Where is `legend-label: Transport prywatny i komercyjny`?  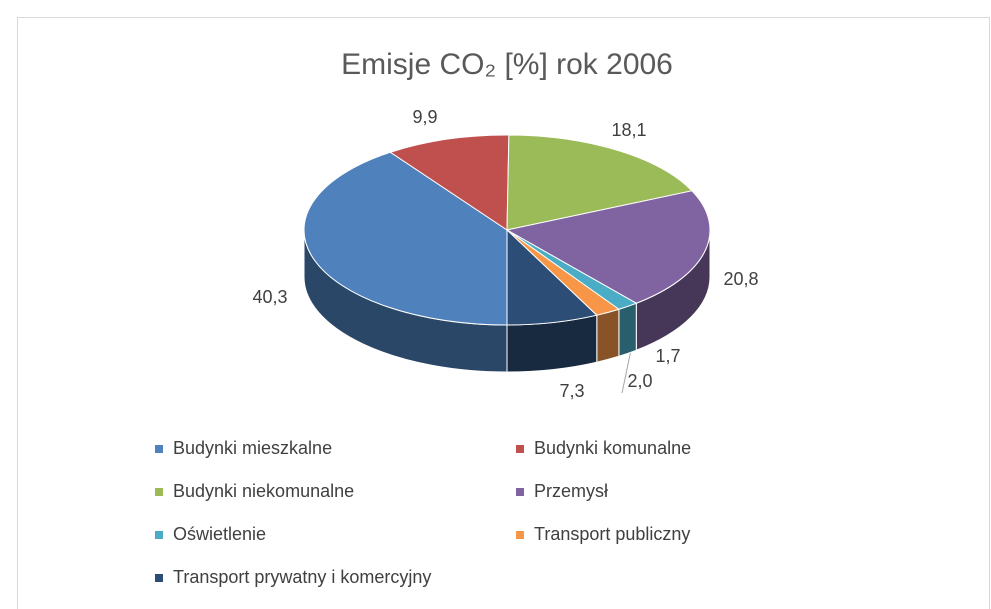
legend-label: Transport prywatny i komercyjny is located at coordinates (302, 577).